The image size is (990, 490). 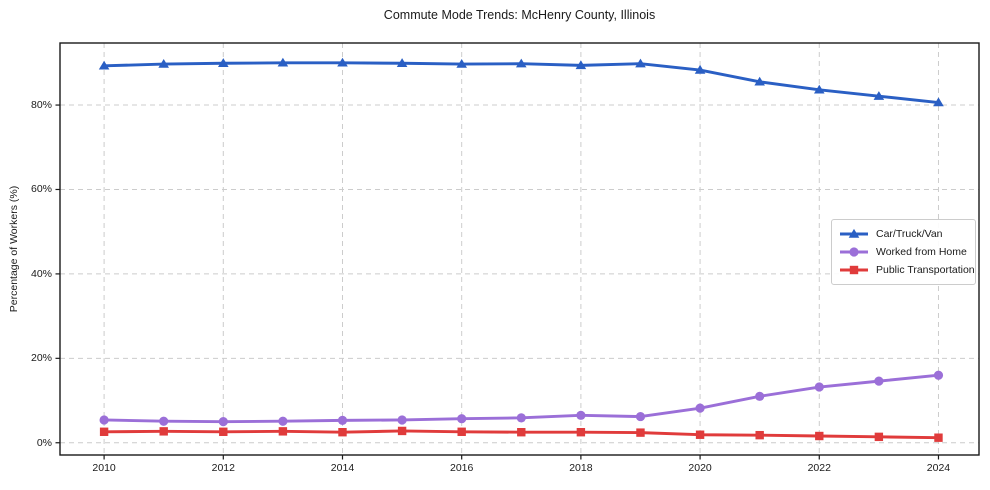 What do you see at coordinates (700, 468) in the screenshot?
I see `x-tick-label: 2020` at bounding box center [700, 468].